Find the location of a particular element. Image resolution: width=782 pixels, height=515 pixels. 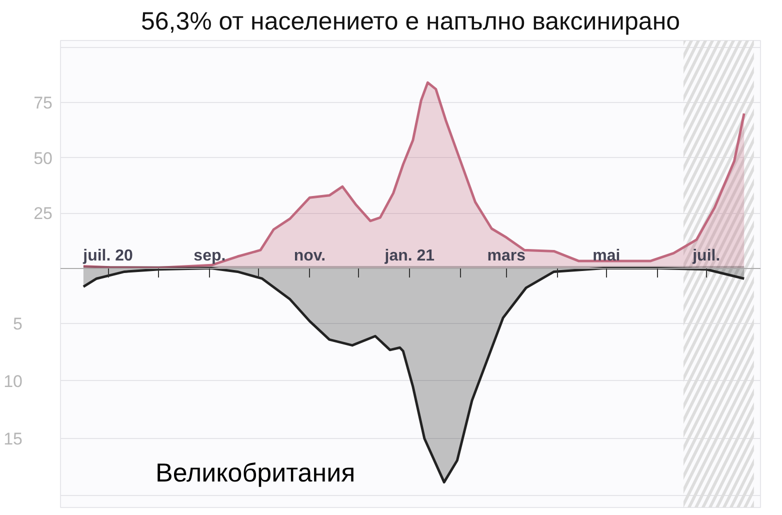

x-tick-label: juil. 20 is located at coordinates (108, 255).